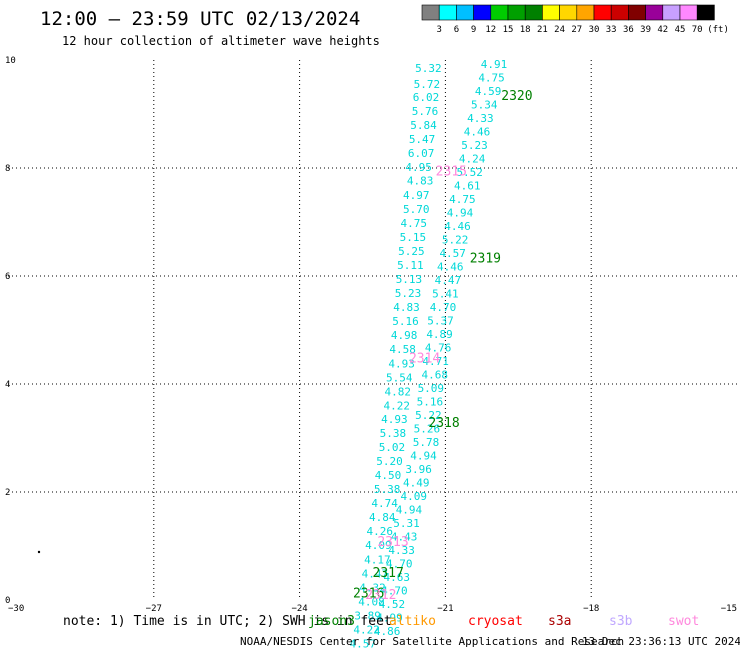 The width and height of the screenshot is (740, 650). What do you see at coordinates (402, 349) in the screenshot?
I see `wave-height-label: 4.58` at bounding box center [402, 349].